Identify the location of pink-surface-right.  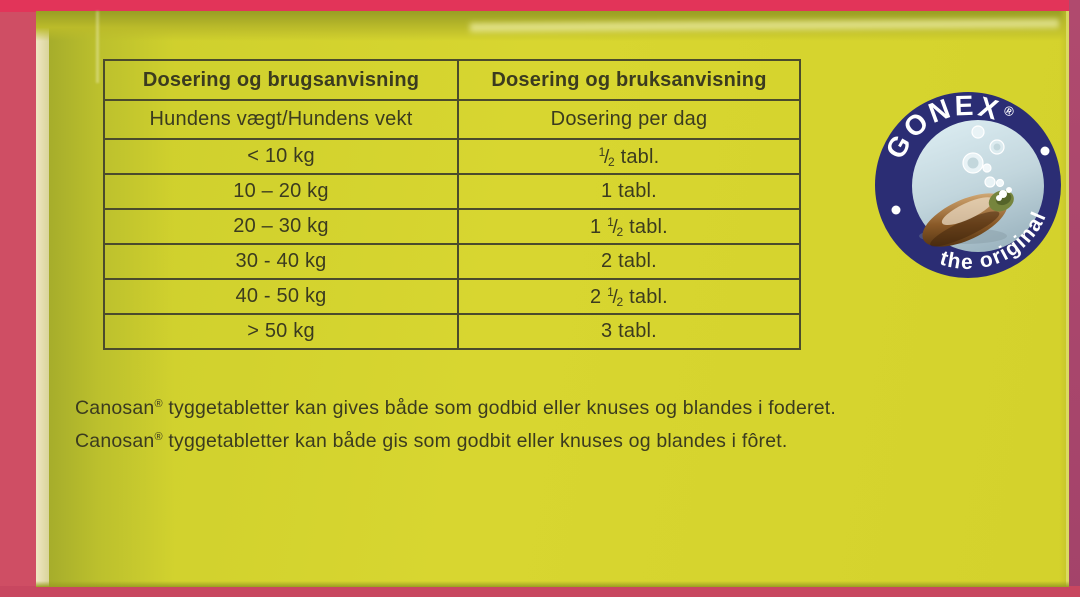
(1074, 298).